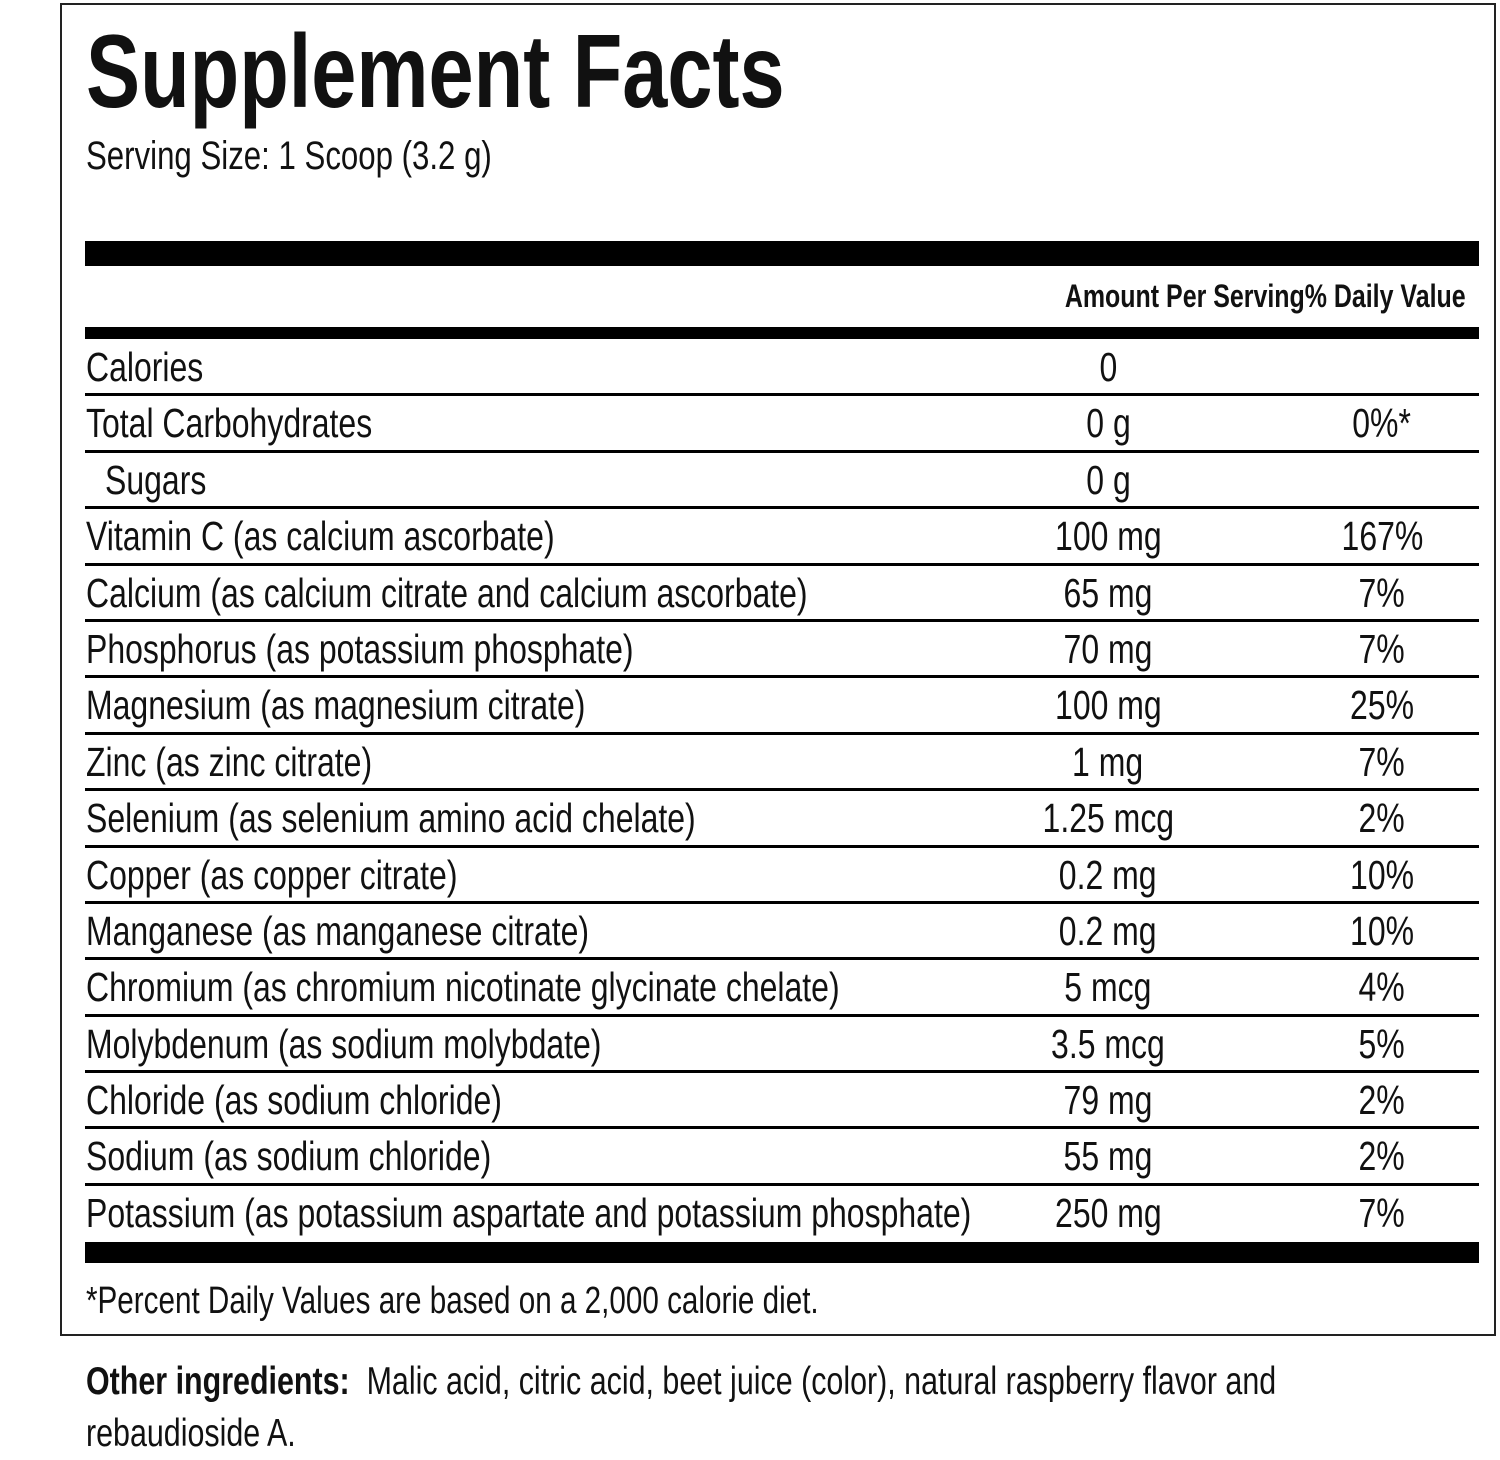 This screenshot has width=1500, height=1460. What do you see at coordinates (145, 367) in the screenshot?
I see `nutrient-name: Calories` at bounding box center [145, 367].